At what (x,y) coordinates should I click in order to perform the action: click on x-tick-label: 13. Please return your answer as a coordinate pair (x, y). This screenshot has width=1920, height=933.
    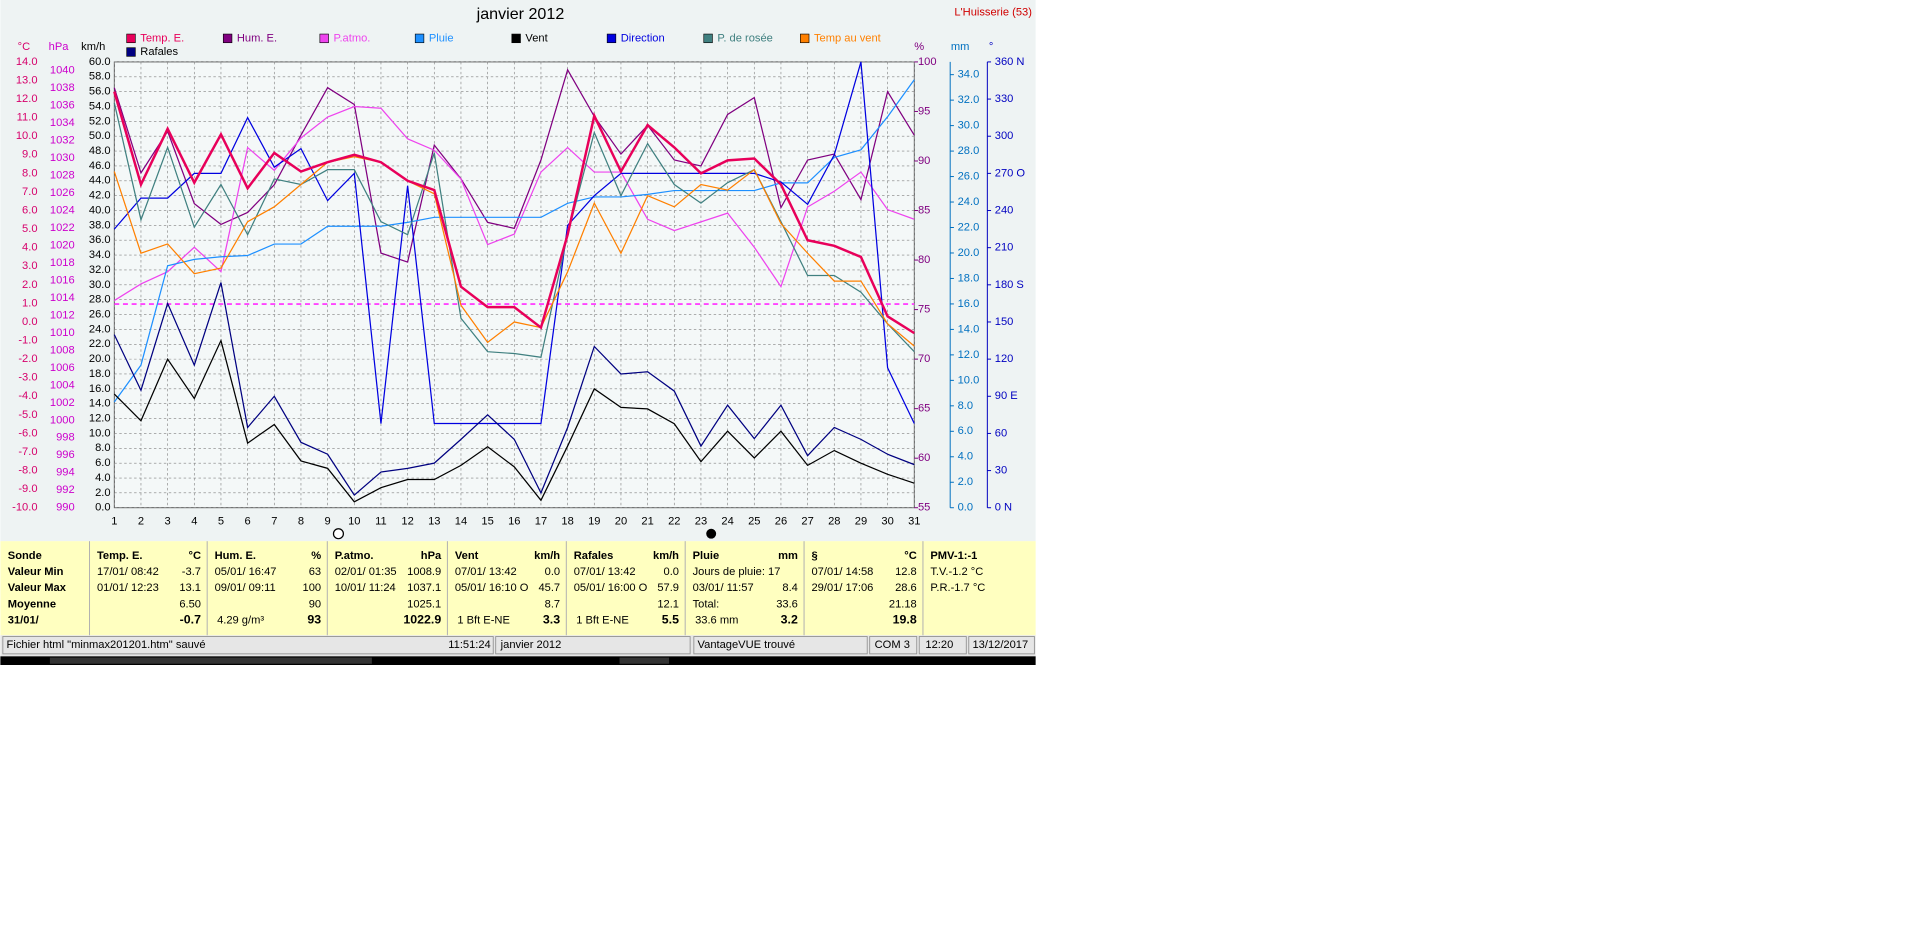
    Looking at the image, I should click on (434, 521).